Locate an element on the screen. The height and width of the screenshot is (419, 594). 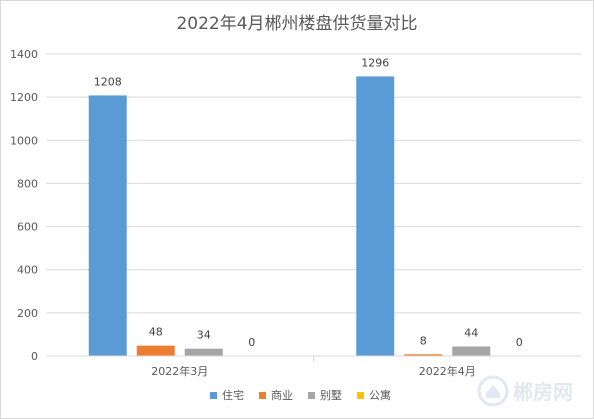
data-label: 44 is located at coordinates (471, 333).